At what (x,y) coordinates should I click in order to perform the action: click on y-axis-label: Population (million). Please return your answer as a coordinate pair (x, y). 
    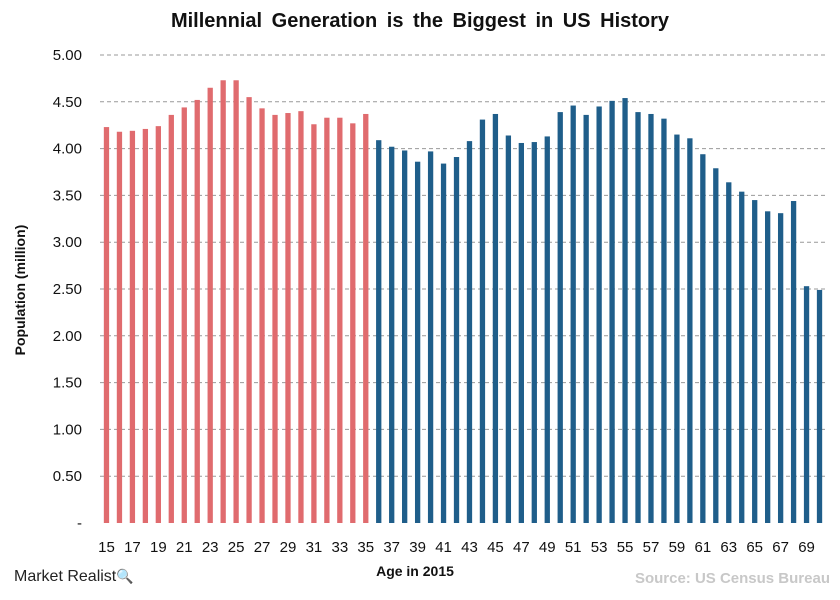
    Looking at the image, I should click on (20, 290).